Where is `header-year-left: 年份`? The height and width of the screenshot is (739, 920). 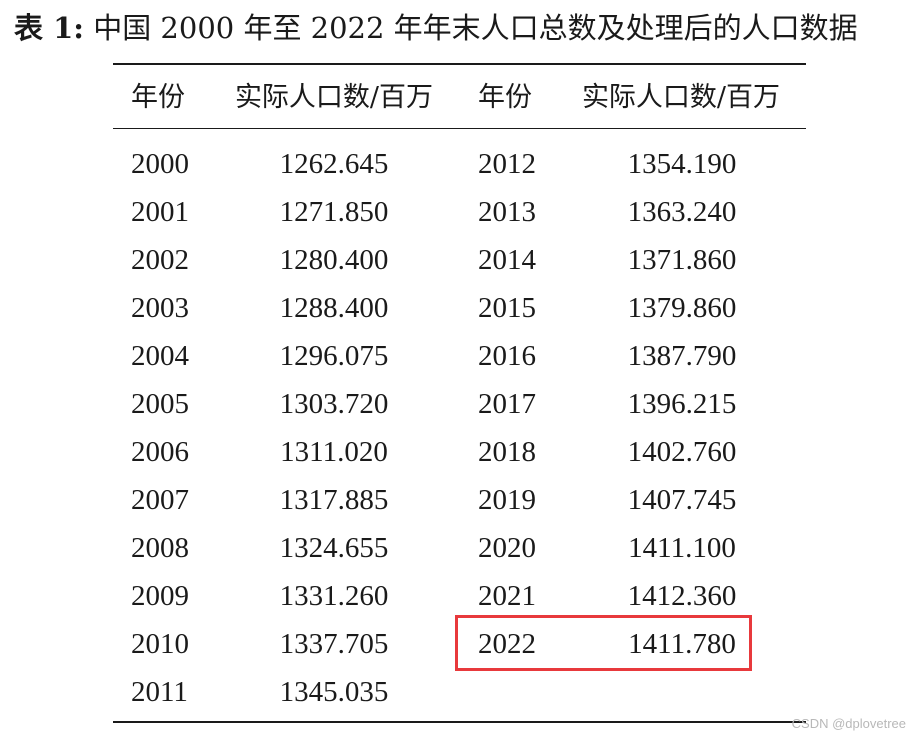 header-year-left: 年份 is located at coordinates (158, 97).